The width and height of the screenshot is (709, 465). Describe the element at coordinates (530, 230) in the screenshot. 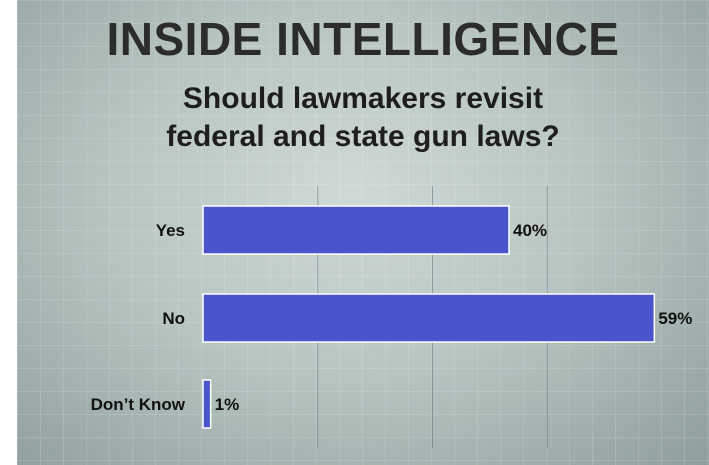

I see `value-label-yes: 40%` at that location.